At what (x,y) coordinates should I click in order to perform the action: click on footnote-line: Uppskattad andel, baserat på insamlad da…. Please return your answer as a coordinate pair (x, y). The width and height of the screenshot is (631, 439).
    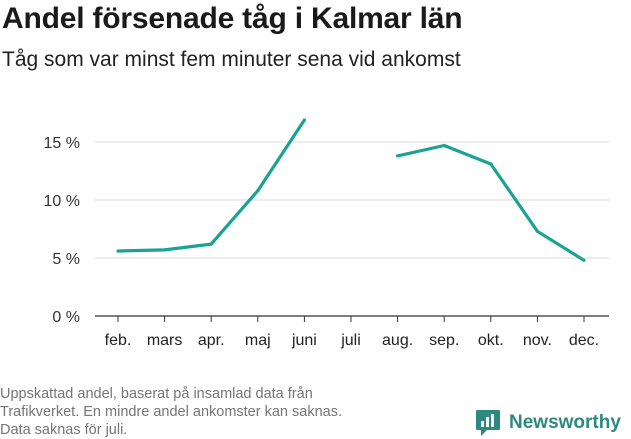
    Looking at the image, I should click on (156, 394).